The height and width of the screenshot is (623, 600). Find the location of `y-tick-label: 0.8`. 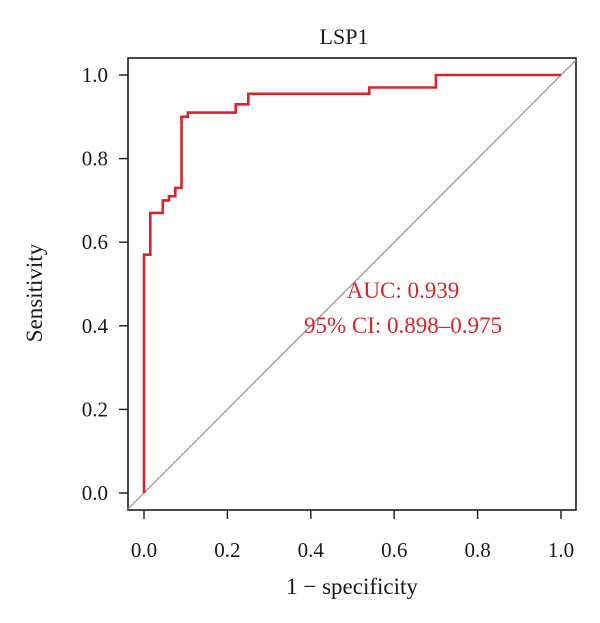

y-tick-label: 0.8 is located at coordinates (95, 159).